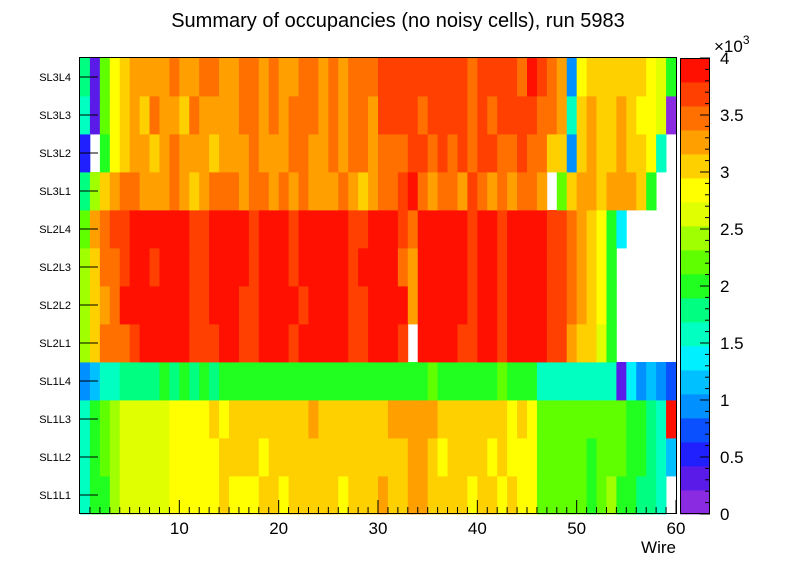 The height and width of the screenshot is (572, 796). I want to click on z-exponent: ×10³, so click(732, 44).